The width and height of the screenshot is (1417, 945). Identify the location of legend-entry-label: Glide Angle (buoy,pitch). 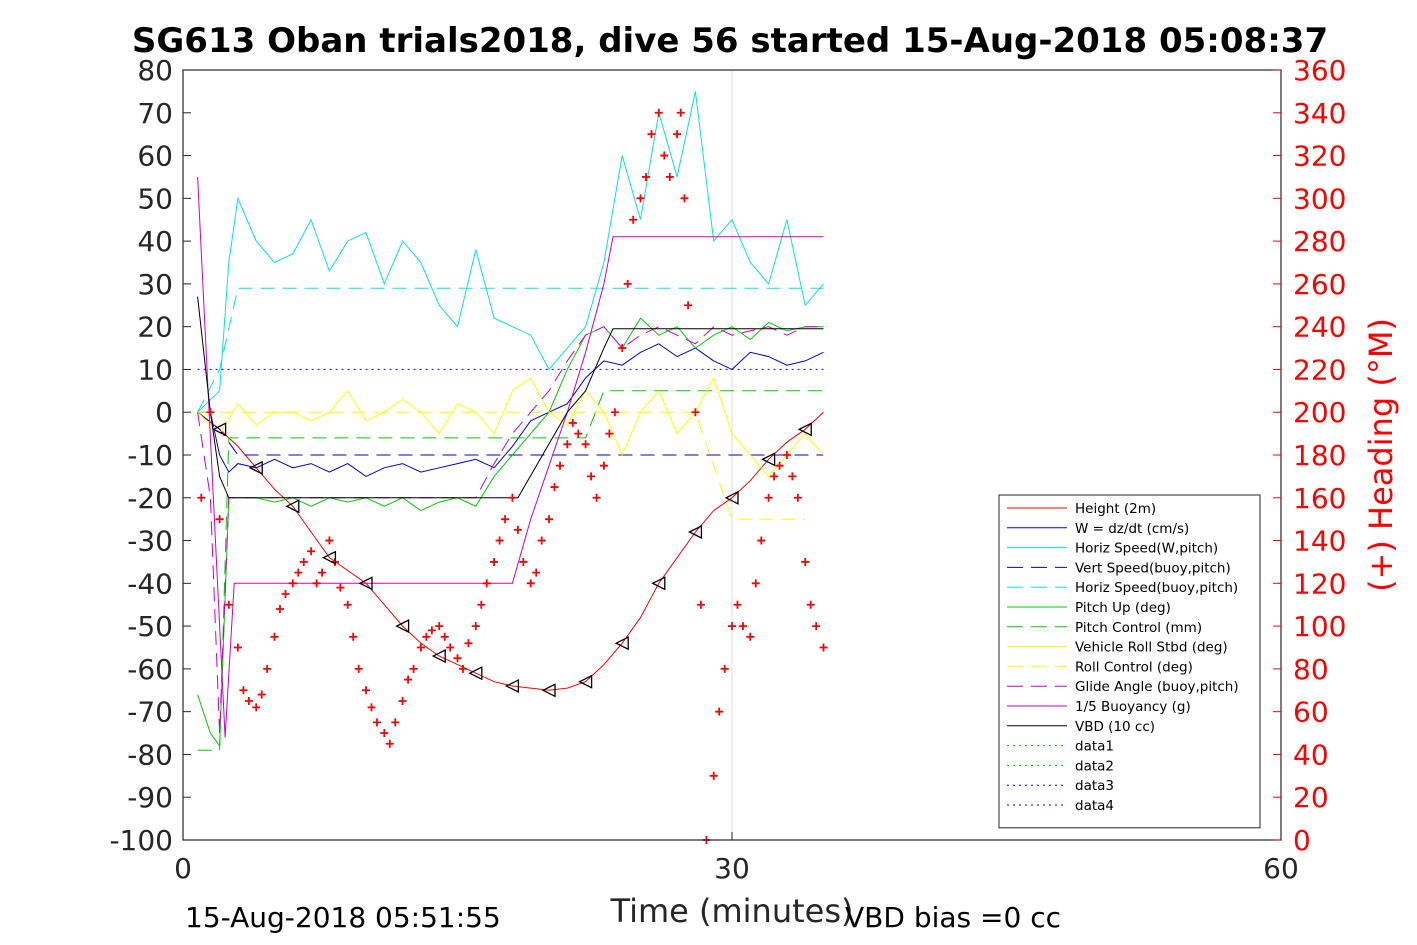
(1157, 687).